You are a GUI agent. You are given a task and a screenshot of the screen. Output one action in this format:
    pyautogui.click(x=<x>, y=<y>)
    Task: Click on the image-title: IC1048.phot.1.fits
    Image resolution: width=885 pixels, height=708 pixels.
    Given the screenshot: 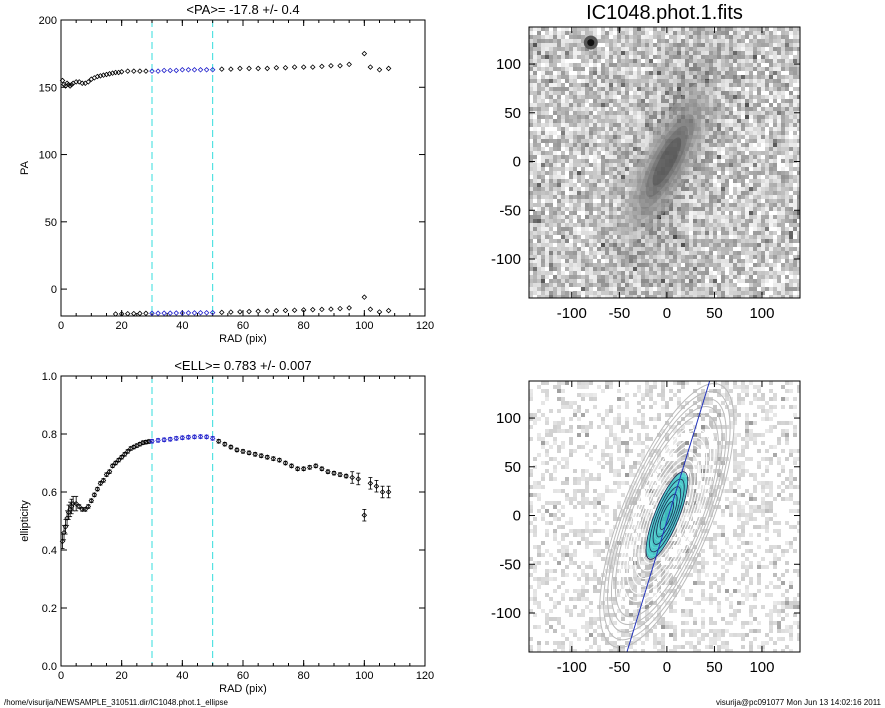 What is the action you would take?
    pyautogui.click(x=664, y=13)
    